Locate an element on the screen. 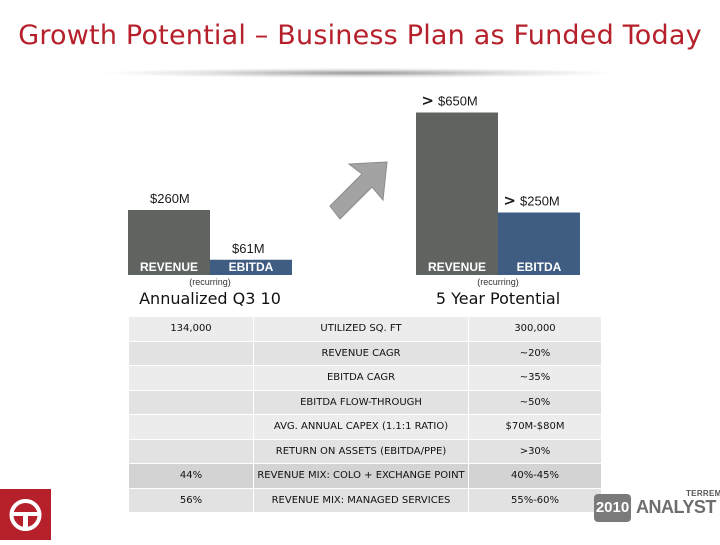  title-divider is located at coordinates (360, 73).